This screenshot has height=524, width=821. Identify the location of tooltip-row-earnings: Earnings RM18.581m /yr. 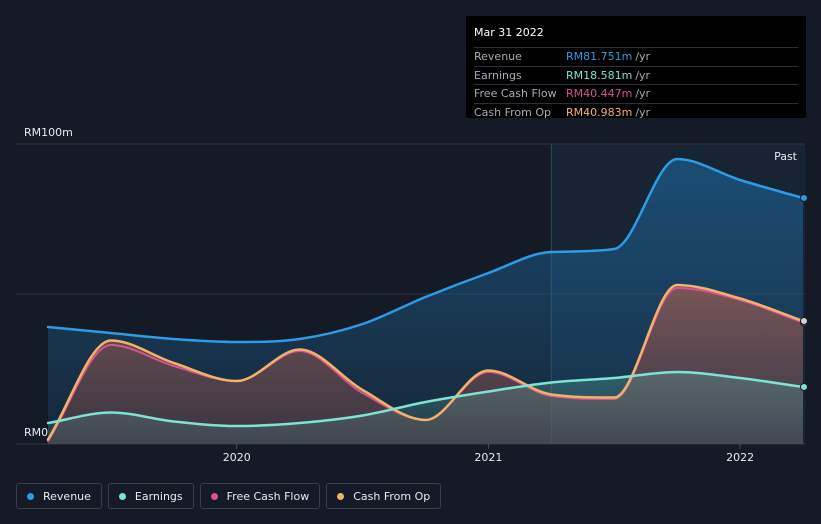
(636, 75).